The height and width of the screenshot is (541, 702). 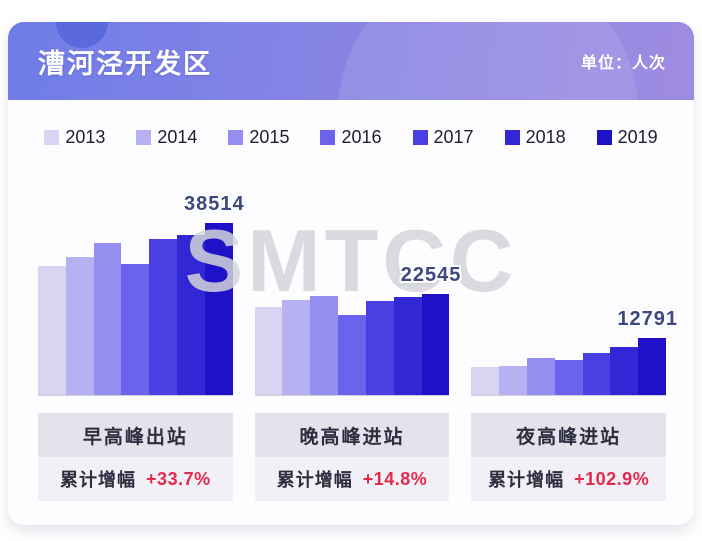 I want to click on label-box-morning-peak-exit: 早高峰出站 累计增幅 +33.7%, so click(x=135, y=457).